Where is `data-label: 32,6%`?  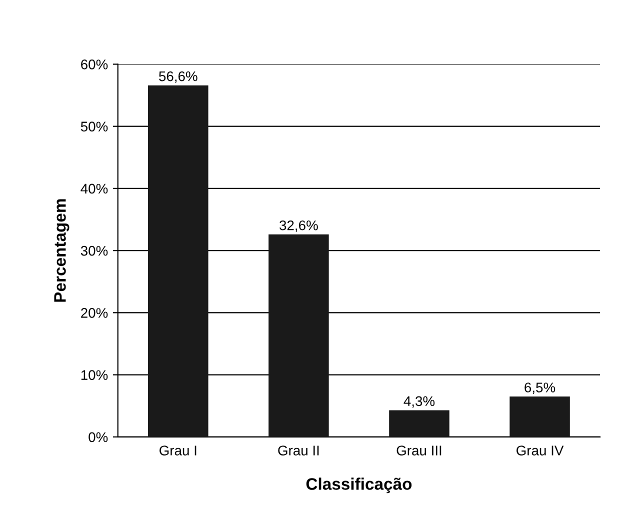 data-label: 32,6% is located at coordinates (299, 226).